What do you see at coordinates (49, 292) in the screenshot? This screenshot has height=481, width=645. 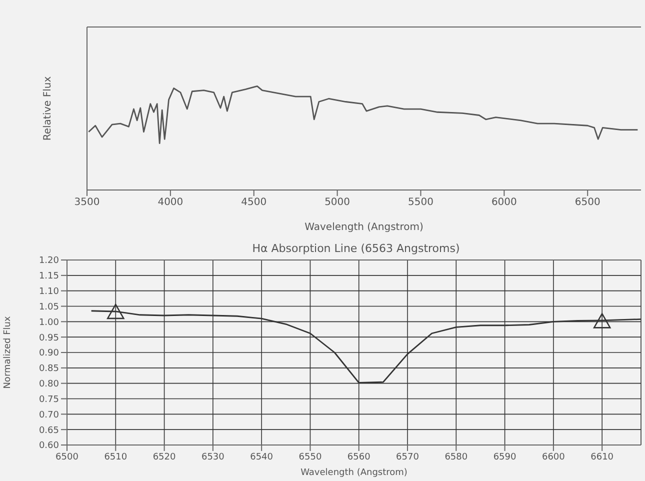 I see `y-tick-label: 1.10` at bounding box center [49, 292].